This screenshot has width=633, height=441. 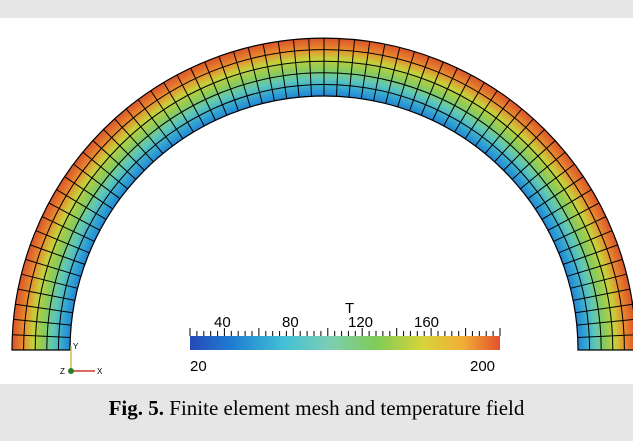 What do you see at coordinates (345, 343) in the screenshot?
I see `colorbar-gradient` at bounding box center [345, 343].